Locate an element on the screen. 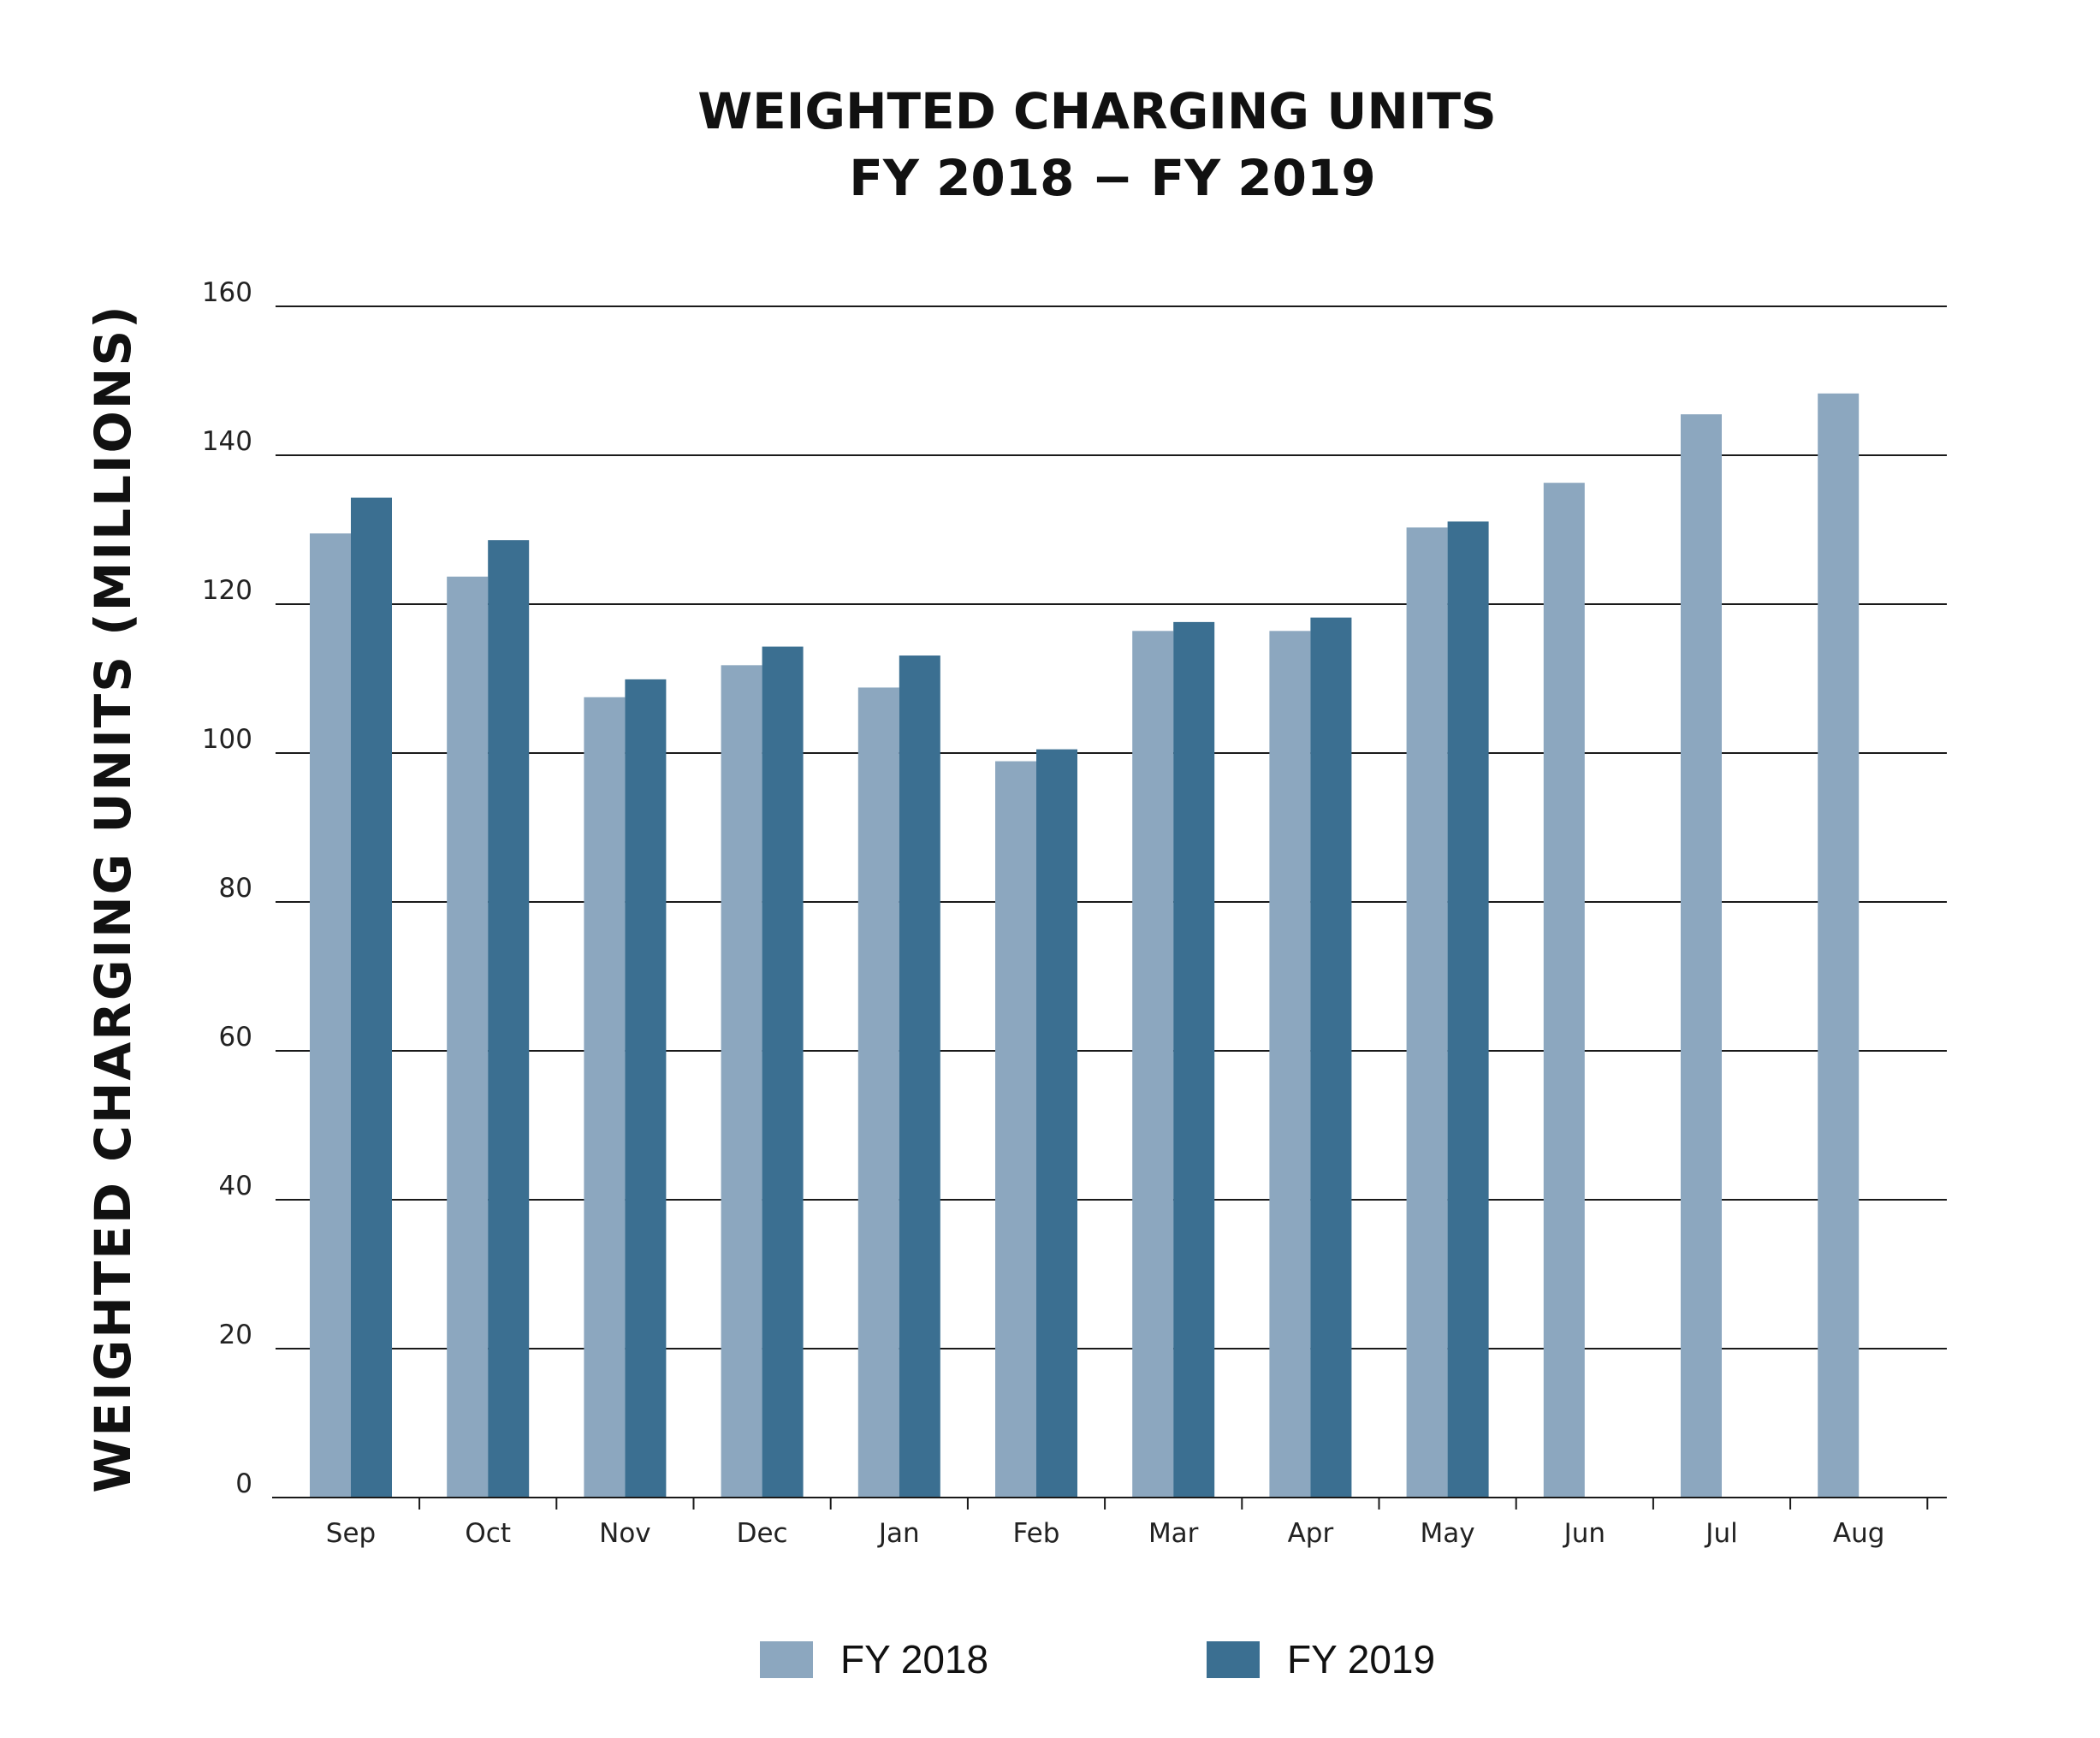  bar-fy-2018-feb is located at coordinates (1015, 1129).